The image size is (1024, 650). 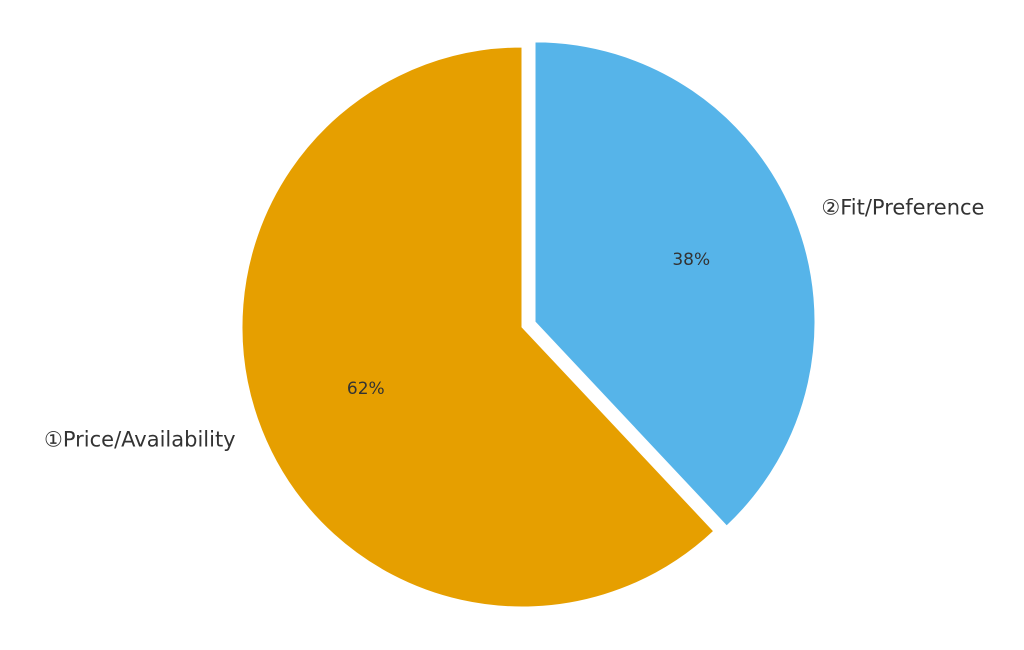 I want to click on category-label: ②Fit/Preference, so click(x=902, y=207).